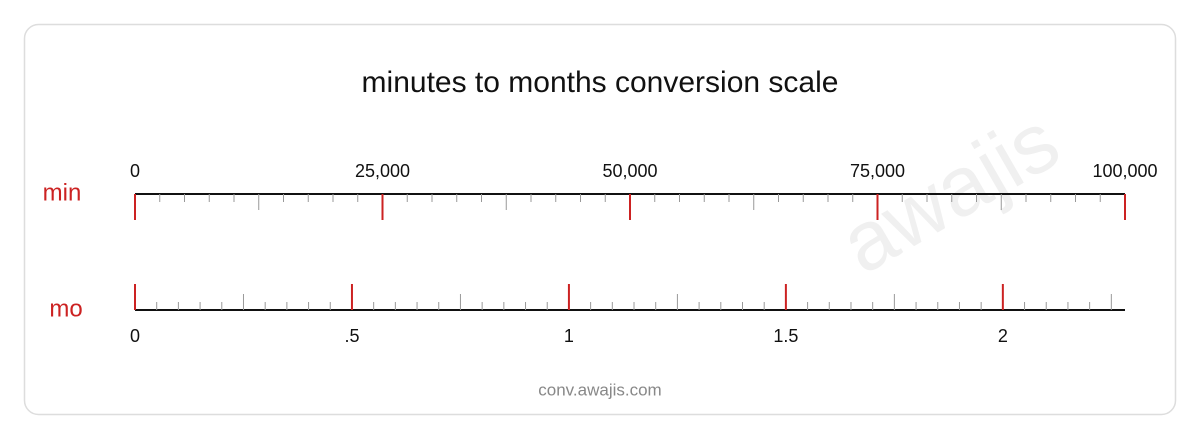 The width and height of the screenshot is (1200, 440). What do you see at coordinates (877, 171) in the screenshot?
I see `tick-label: 75,000` at bounding box center [877, 171].